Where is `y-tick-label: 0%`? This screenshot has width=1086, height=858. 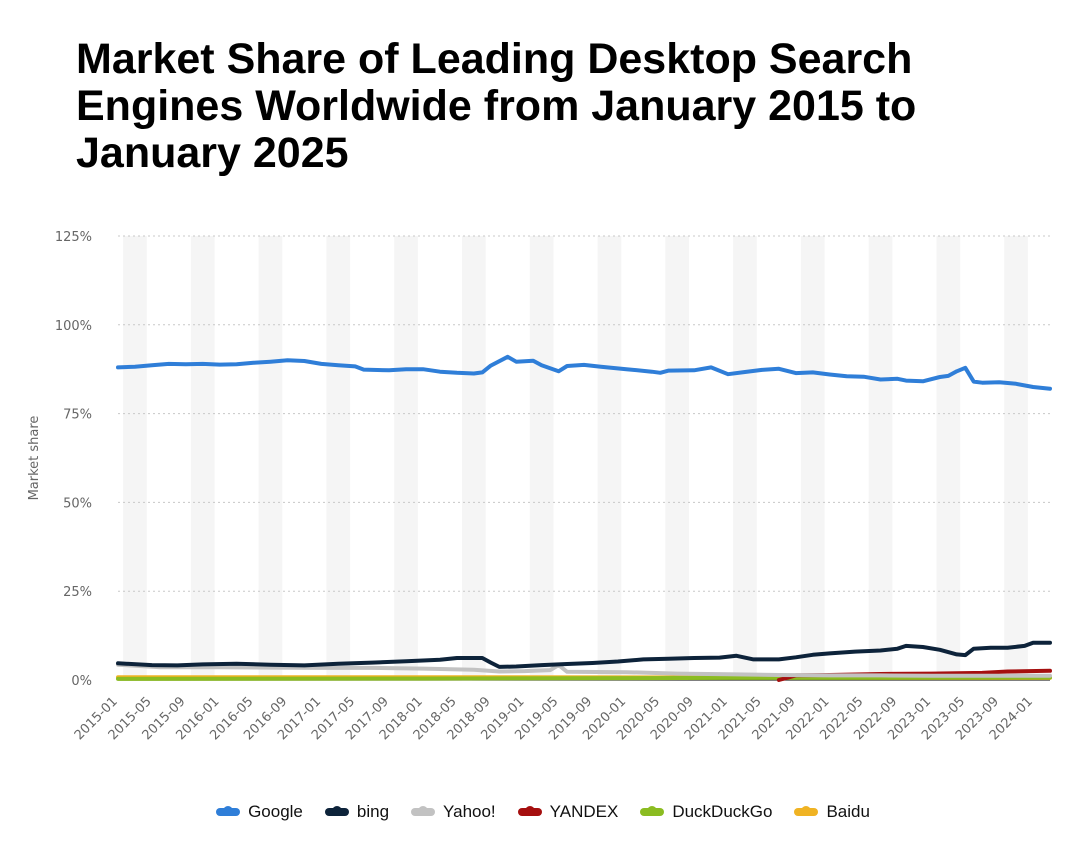
y-tick-label: 0% is located at coordinates (81, 681).